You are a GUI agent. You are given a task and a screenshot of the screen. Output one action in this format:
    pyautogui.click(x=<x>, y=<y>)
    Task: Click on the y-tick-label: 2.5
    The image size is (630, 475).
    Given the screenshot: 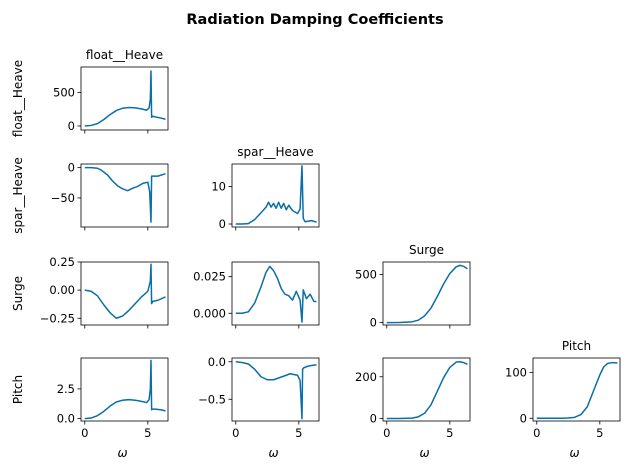 What is the action you would take?
    pyautogui.click(x=66, y=389)
    